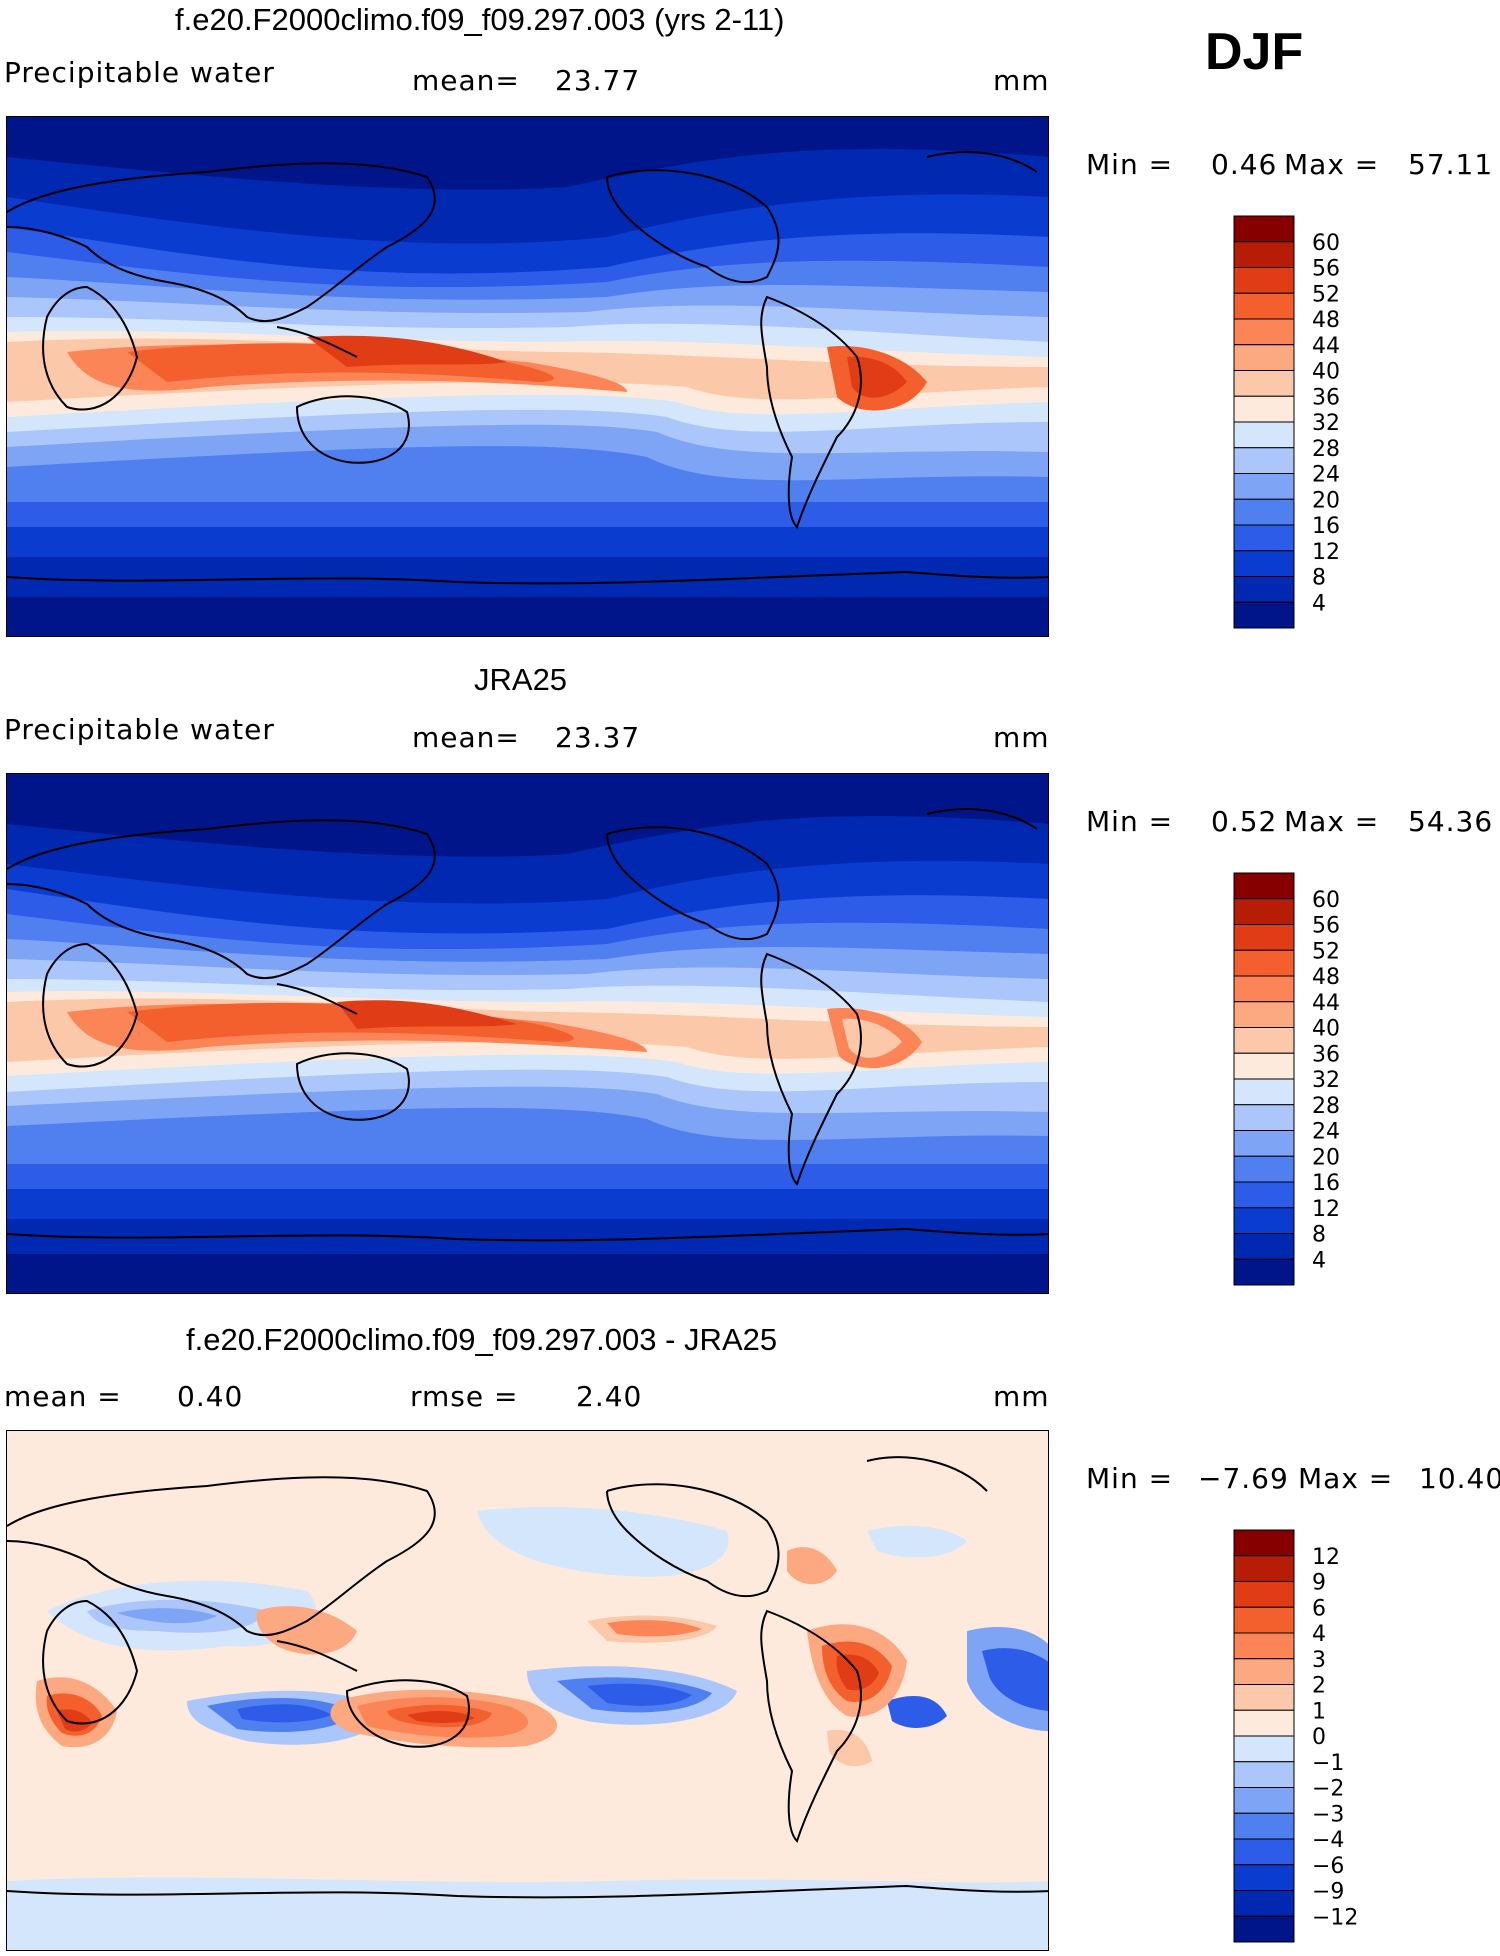 This screenshot has width=1500, height=1956. What do you see at coordinates (1451, 821) in the screenshot?
I see `panel2-max-value: 54.36` at bounding box center [1451, 821].